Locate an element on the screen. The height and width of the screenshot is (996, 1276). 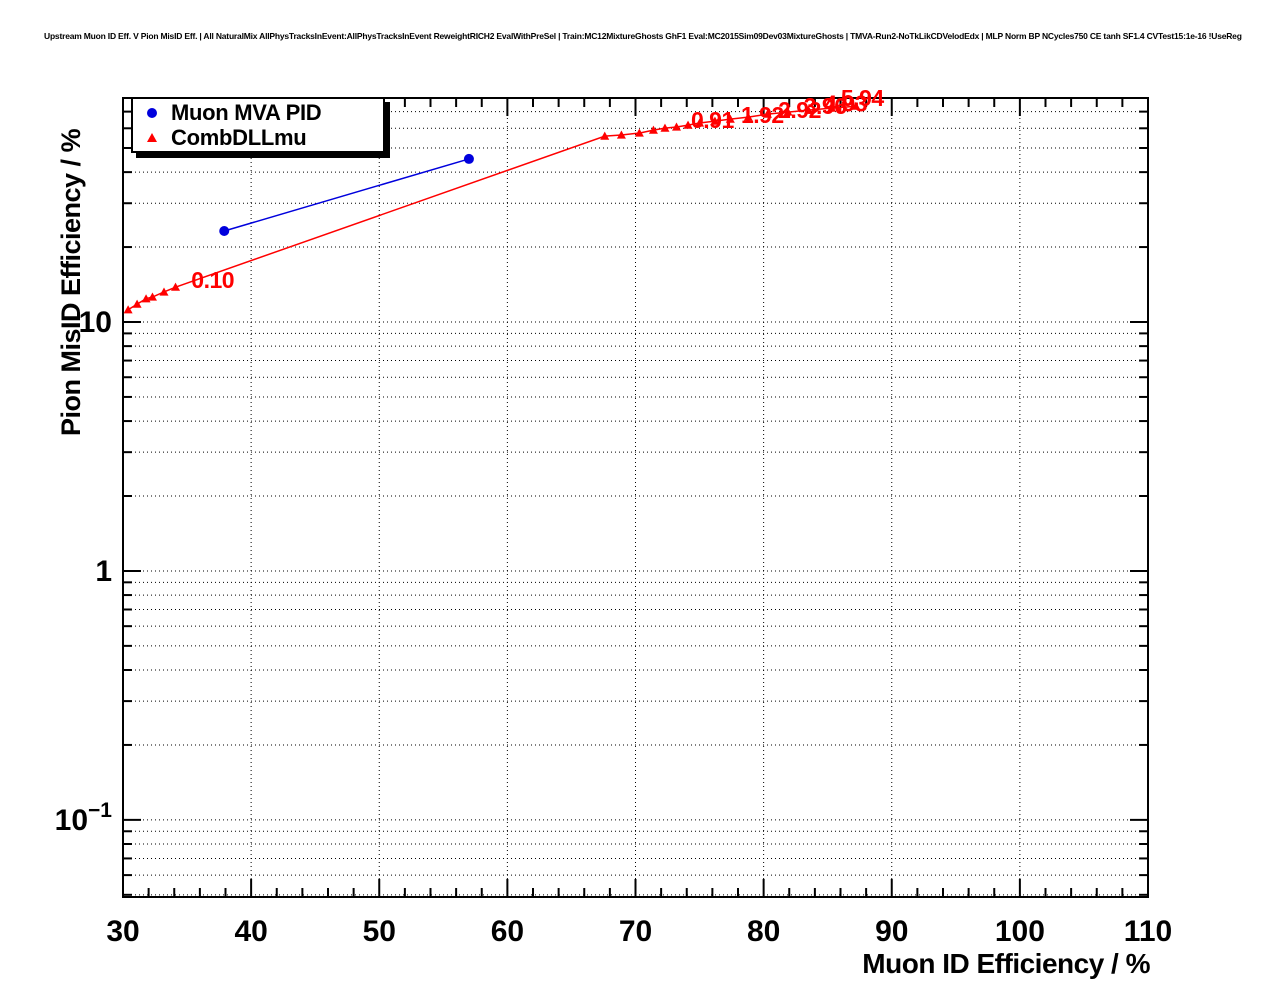
cut-value-label: 4.93 is located at coordinates (845, 103).